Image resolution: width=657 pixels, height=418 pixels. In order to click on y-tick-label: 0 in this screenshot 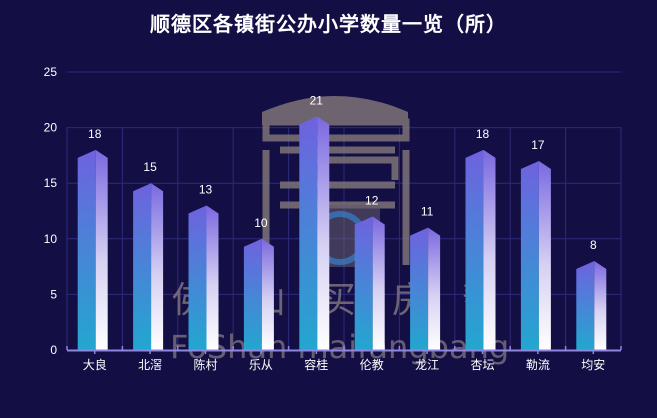, I will do `click(53, 350)`.